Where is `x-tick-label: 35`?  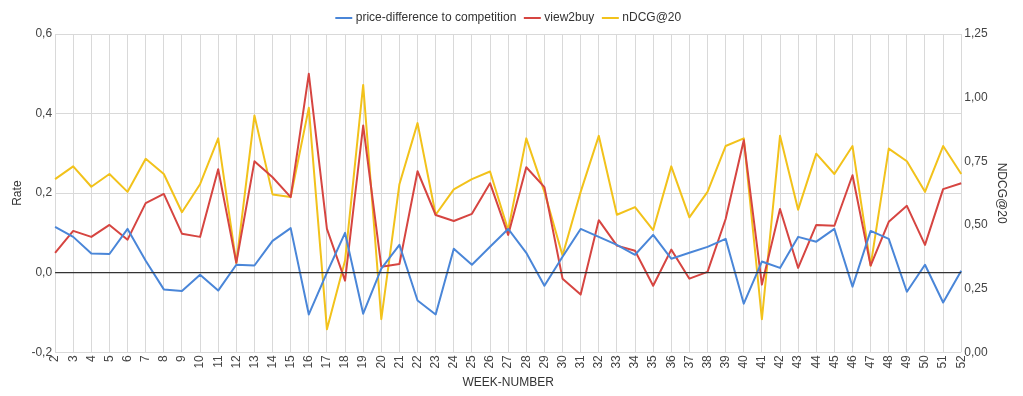
x-tick-label: 35 is located at coordinates (652, 361).